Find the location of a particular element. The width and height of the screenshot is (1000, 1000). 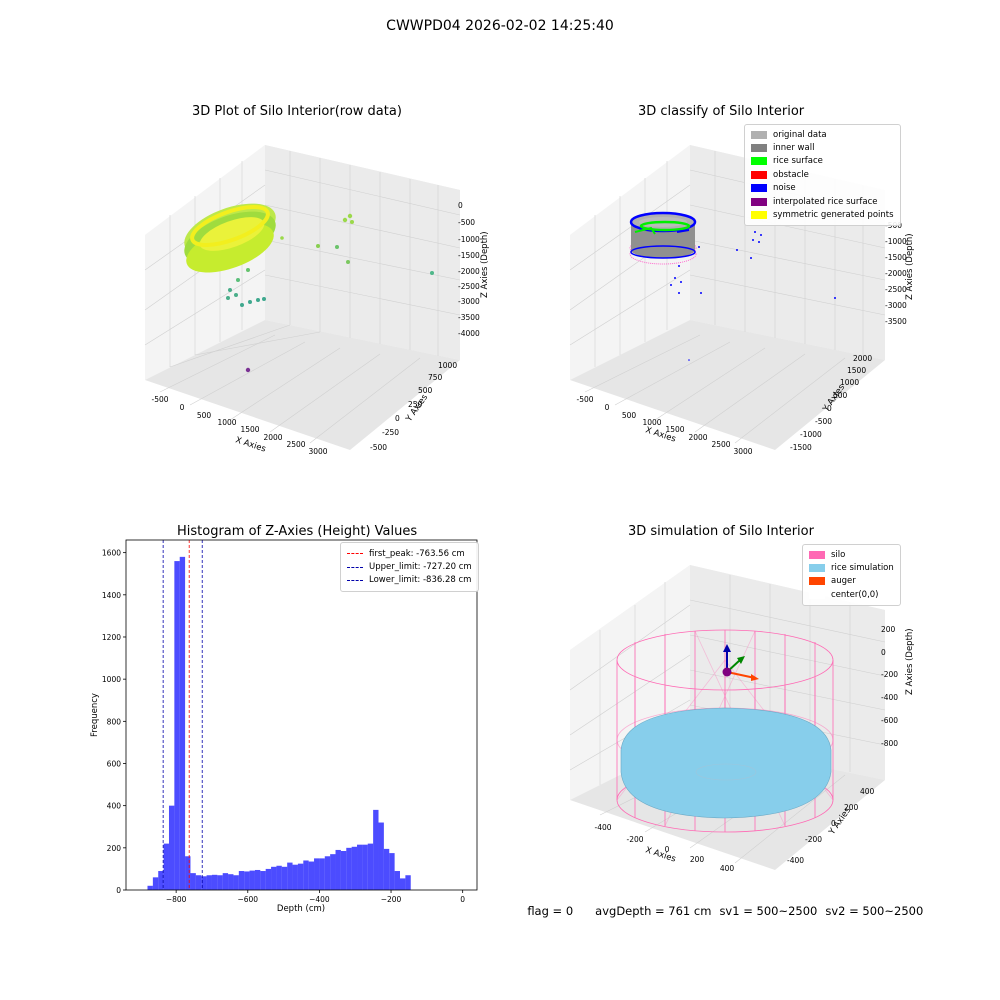

simulation-legend: silo rice simulation auger center(0,0) is located at coordinates (851, 575).